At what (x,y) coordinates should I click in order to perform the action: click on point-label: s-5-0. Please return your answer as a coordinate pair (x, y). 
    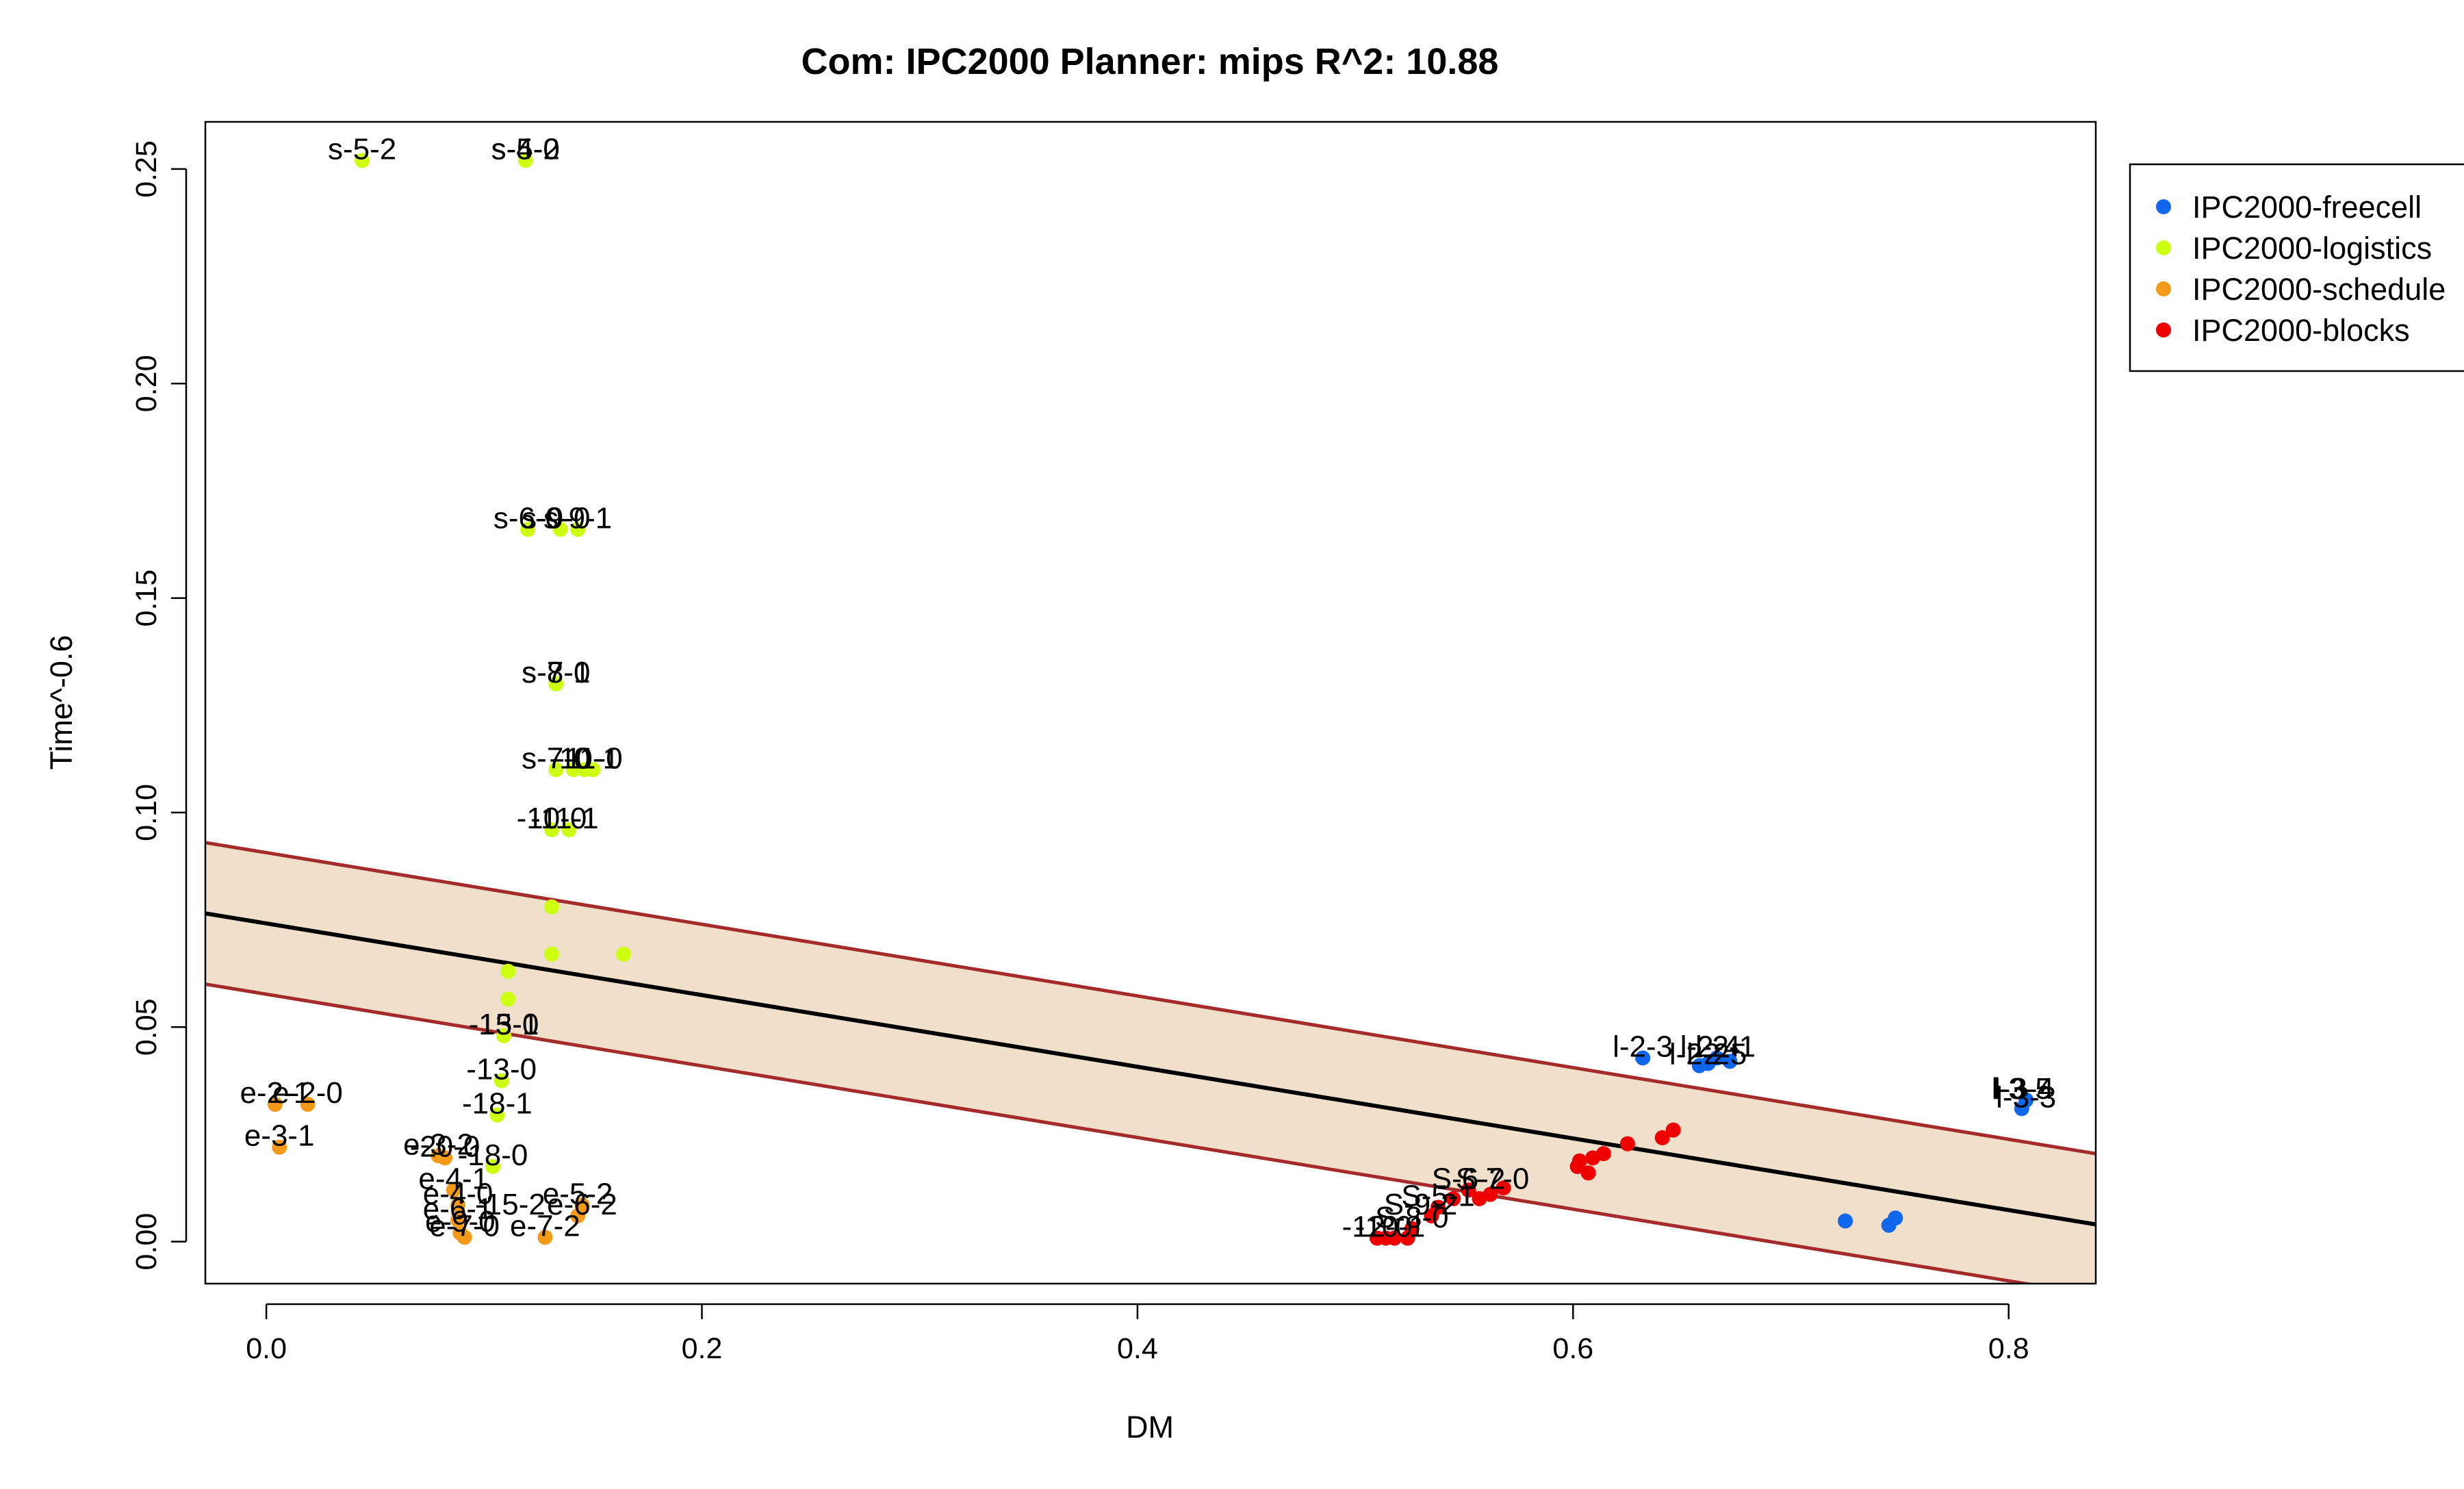
    Looking at the image, I should click on (525, 149).